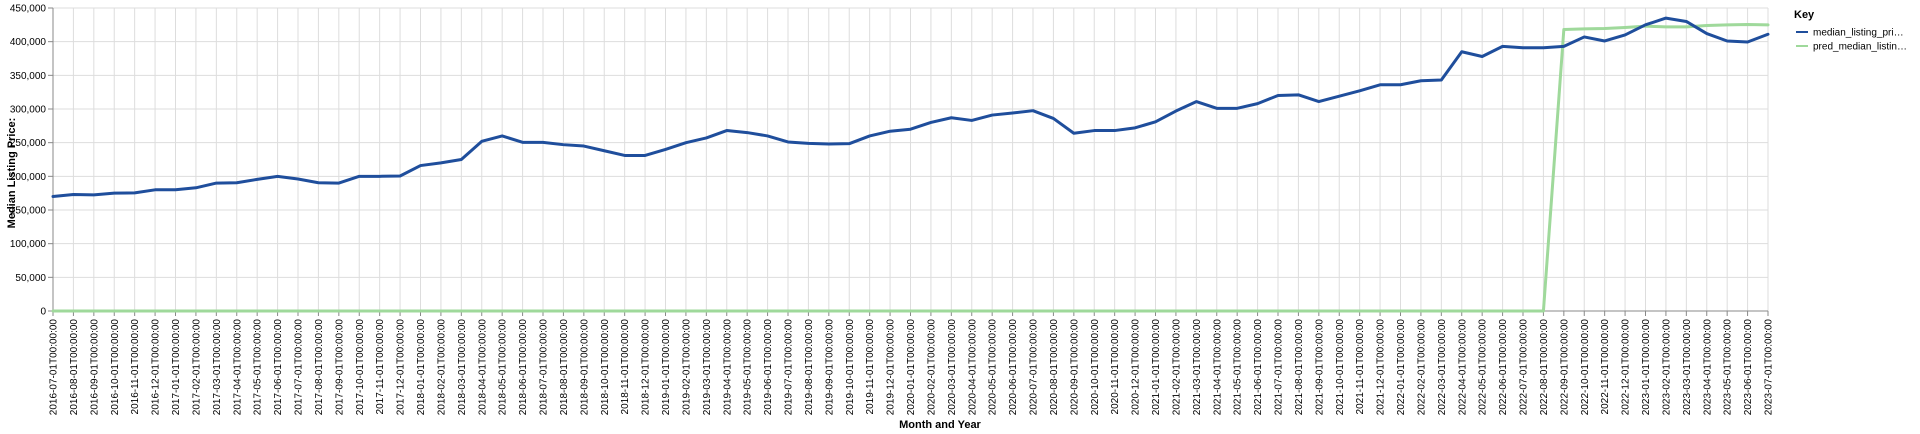 The image size is (1920, 434). What do you see at coordinates (1626, 367) in the screenshot?
I see `x-tick-label: 2022-12-01T00:00:00` at bounding box center [1626, 367].